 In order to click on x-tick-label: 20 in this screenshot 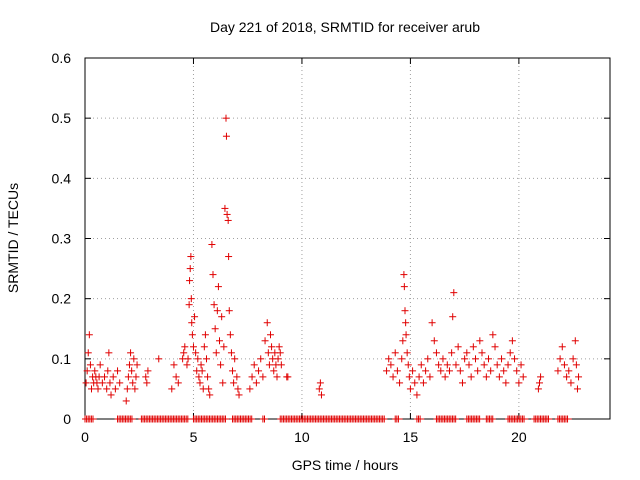, I will do `click(519, 437)`.